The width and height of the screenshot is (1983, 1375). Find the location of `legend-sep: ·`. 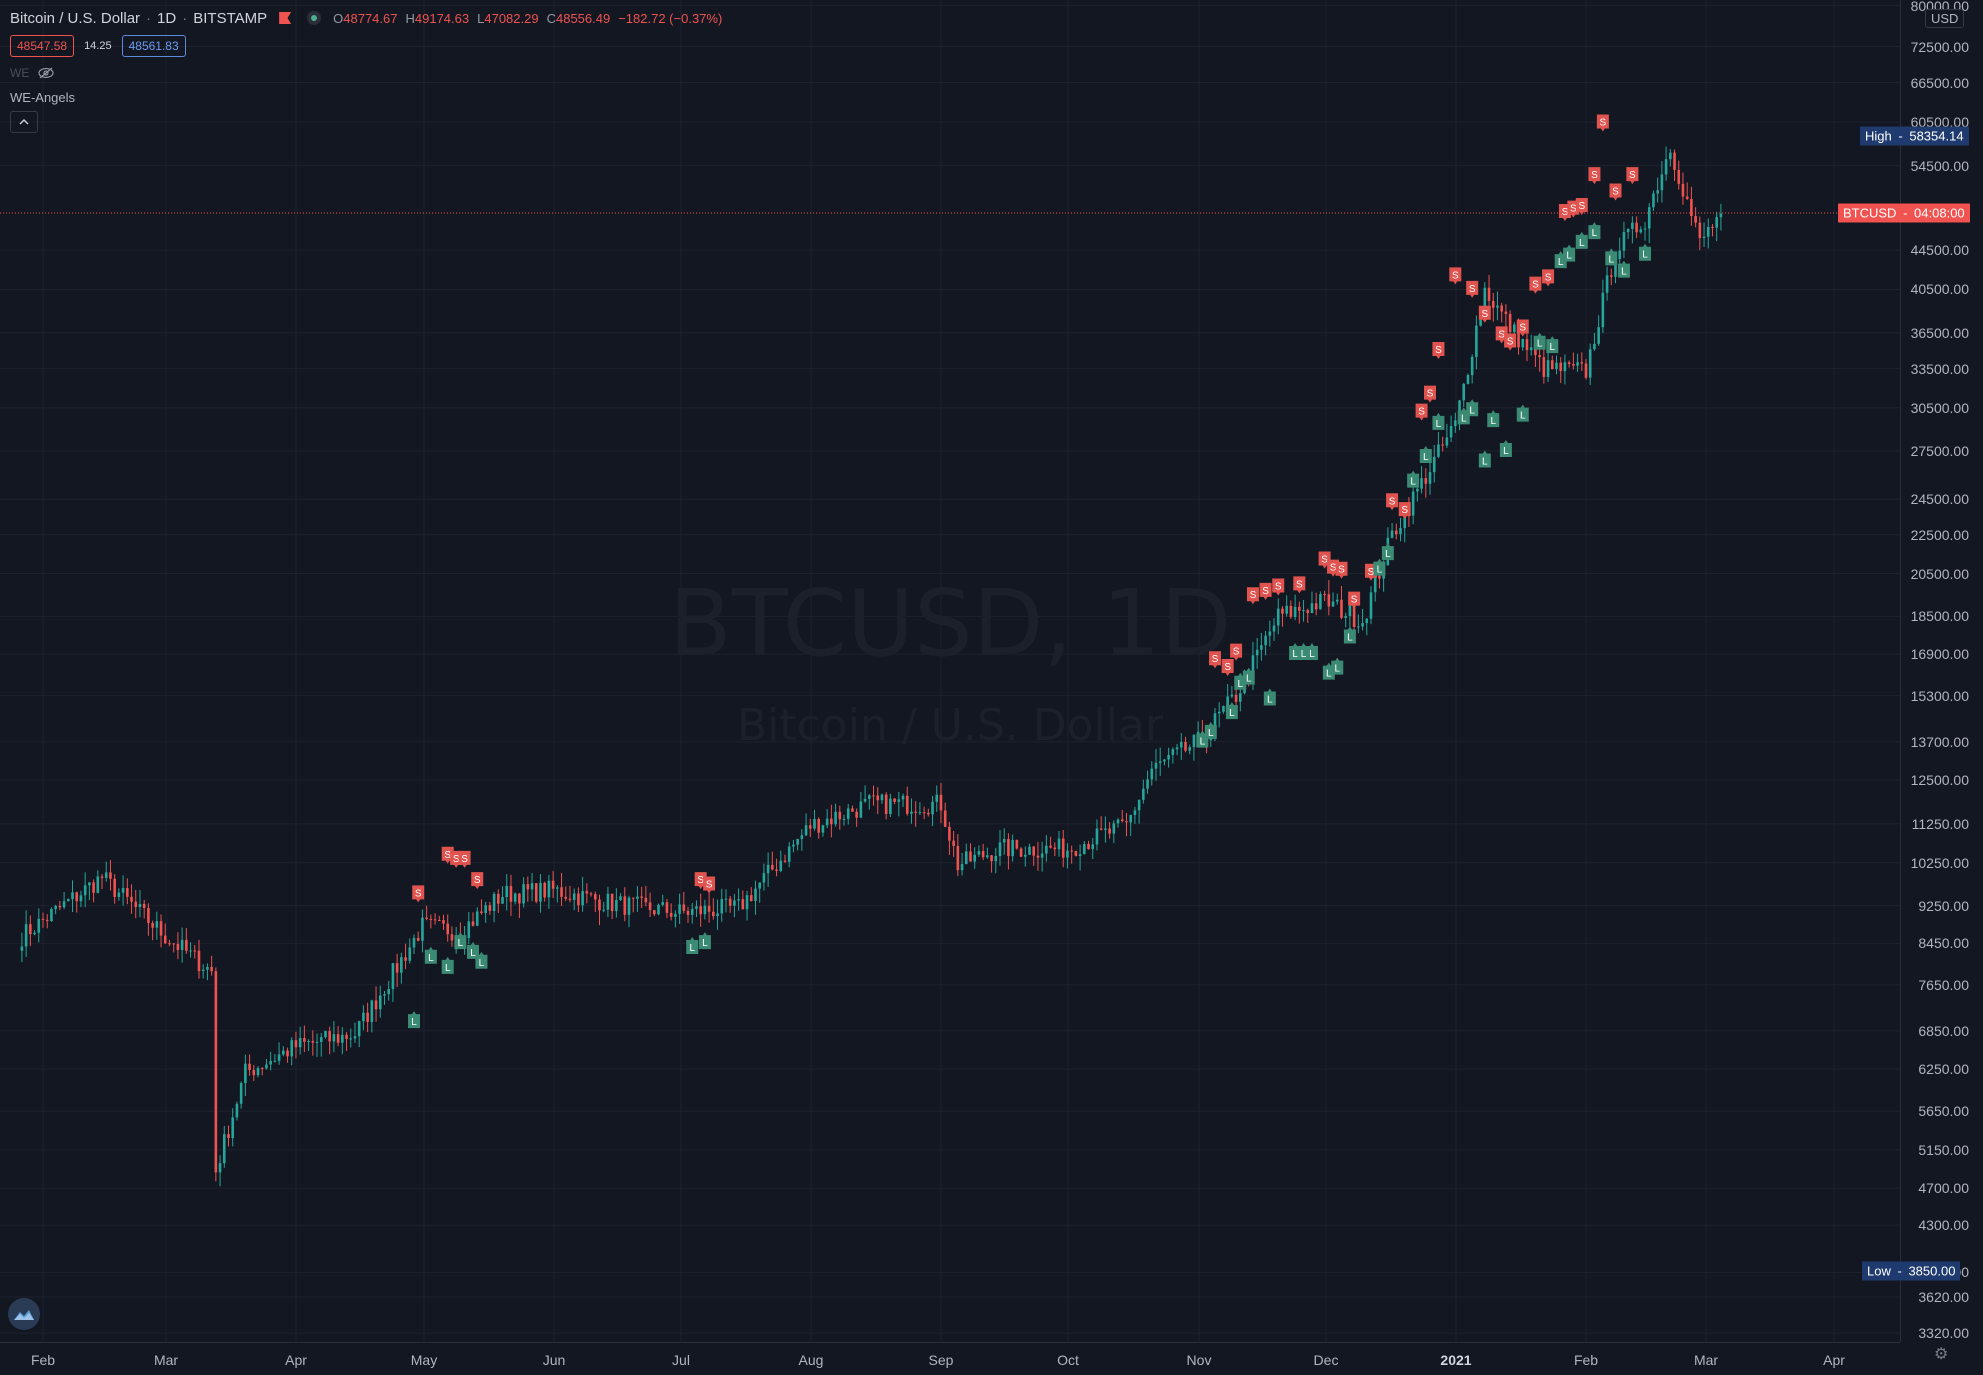

legend-sep: · is located at coordinates (185, 18).